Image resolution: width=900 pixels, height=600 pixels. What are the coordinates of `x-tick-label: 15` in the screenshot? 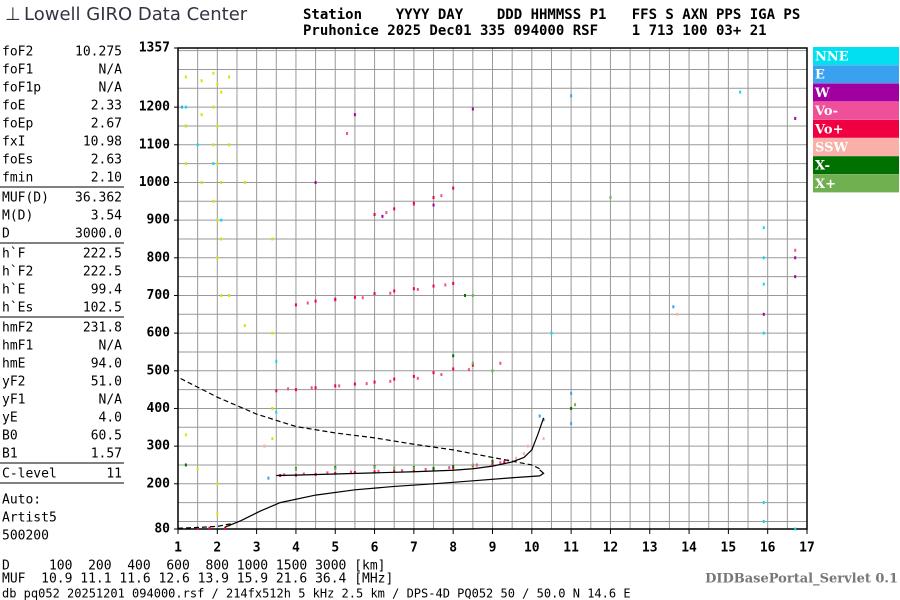 It's located at (729, 548).